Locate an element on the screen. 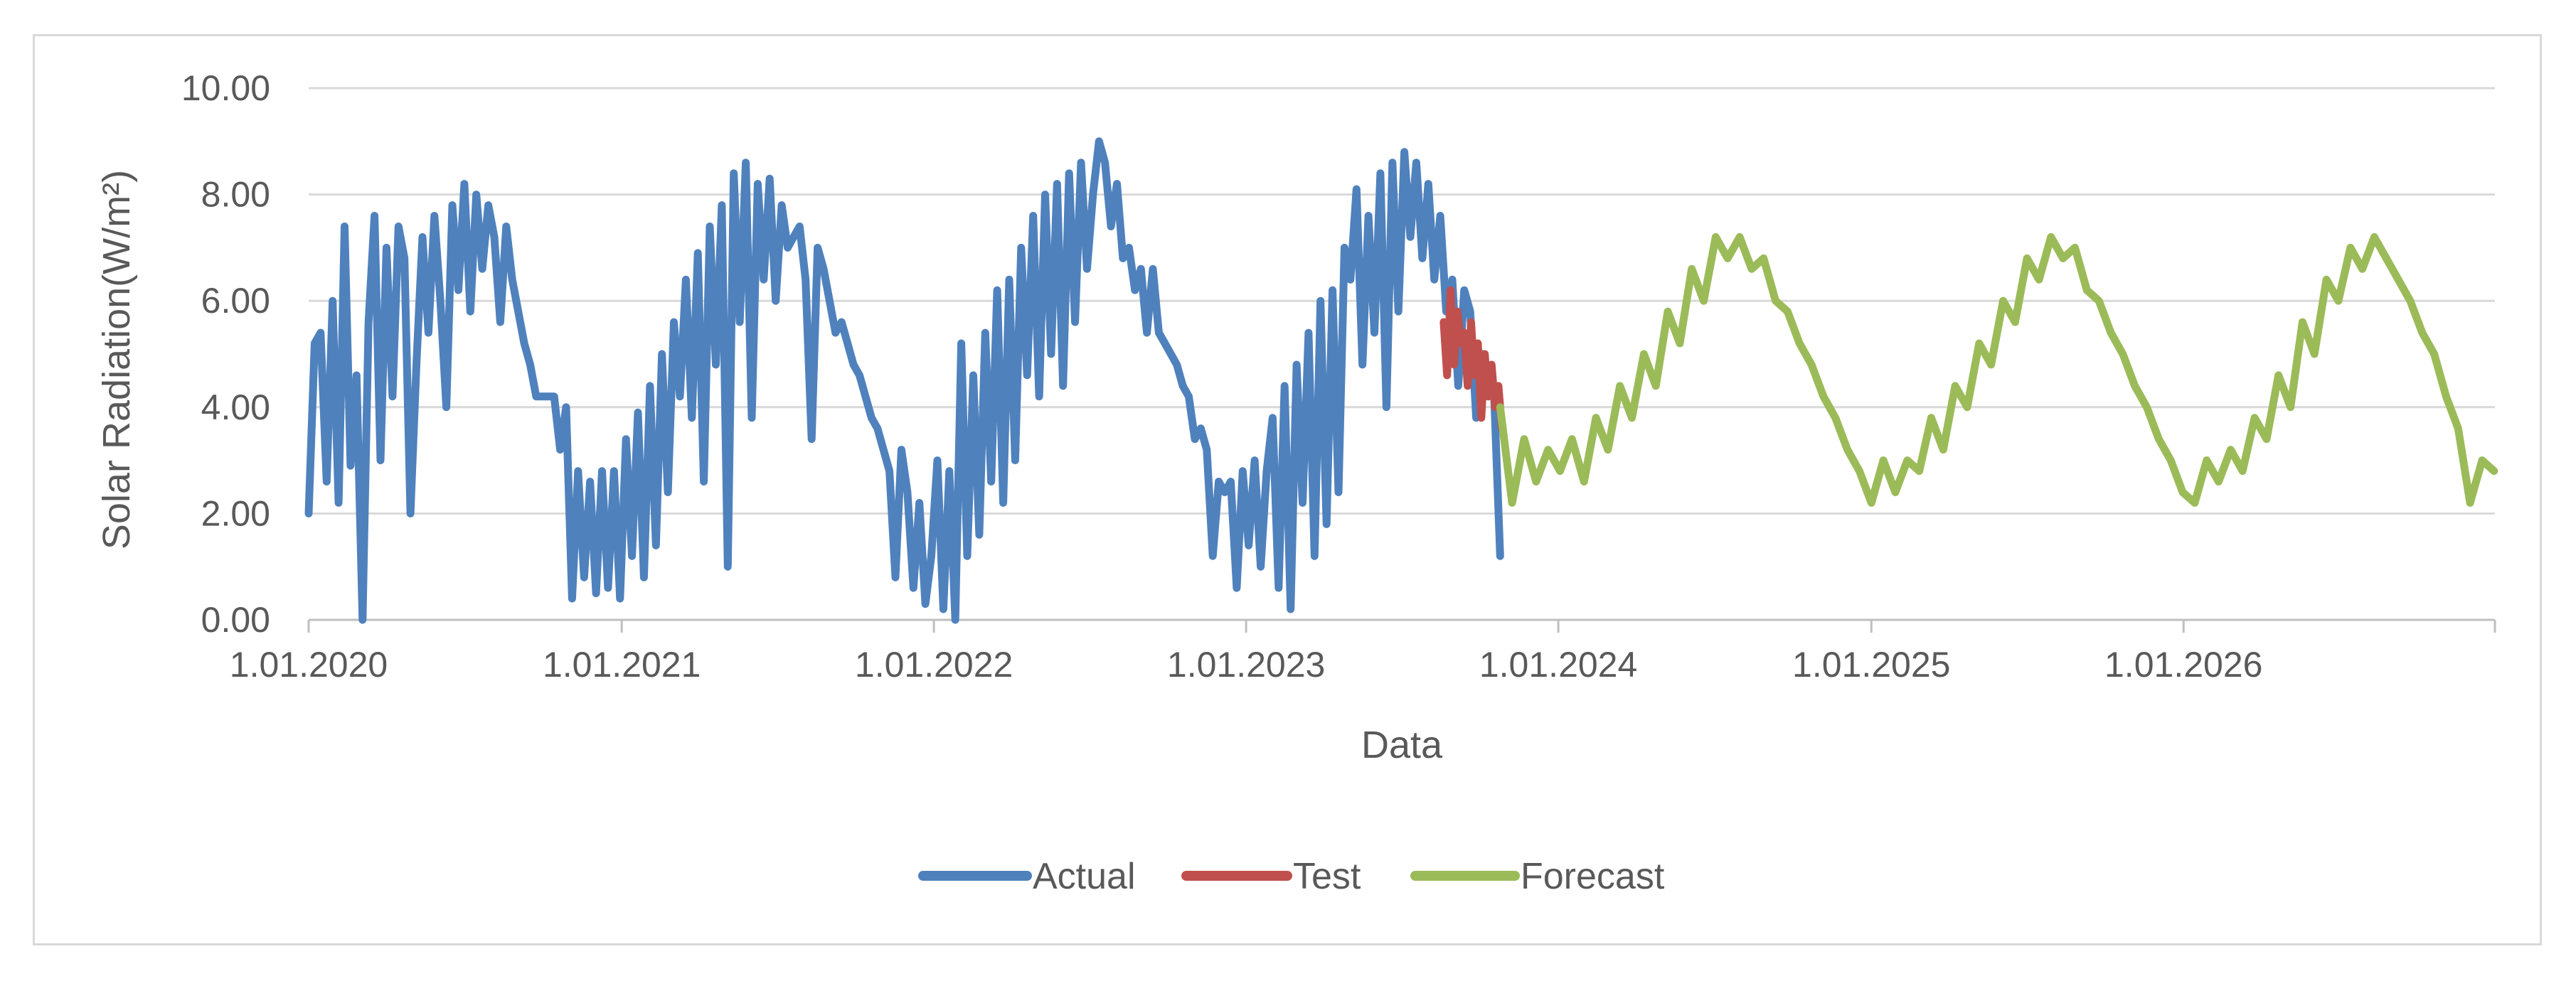 The image size is (2576, 981). series-line-test is located at coordinates (1472, 359).